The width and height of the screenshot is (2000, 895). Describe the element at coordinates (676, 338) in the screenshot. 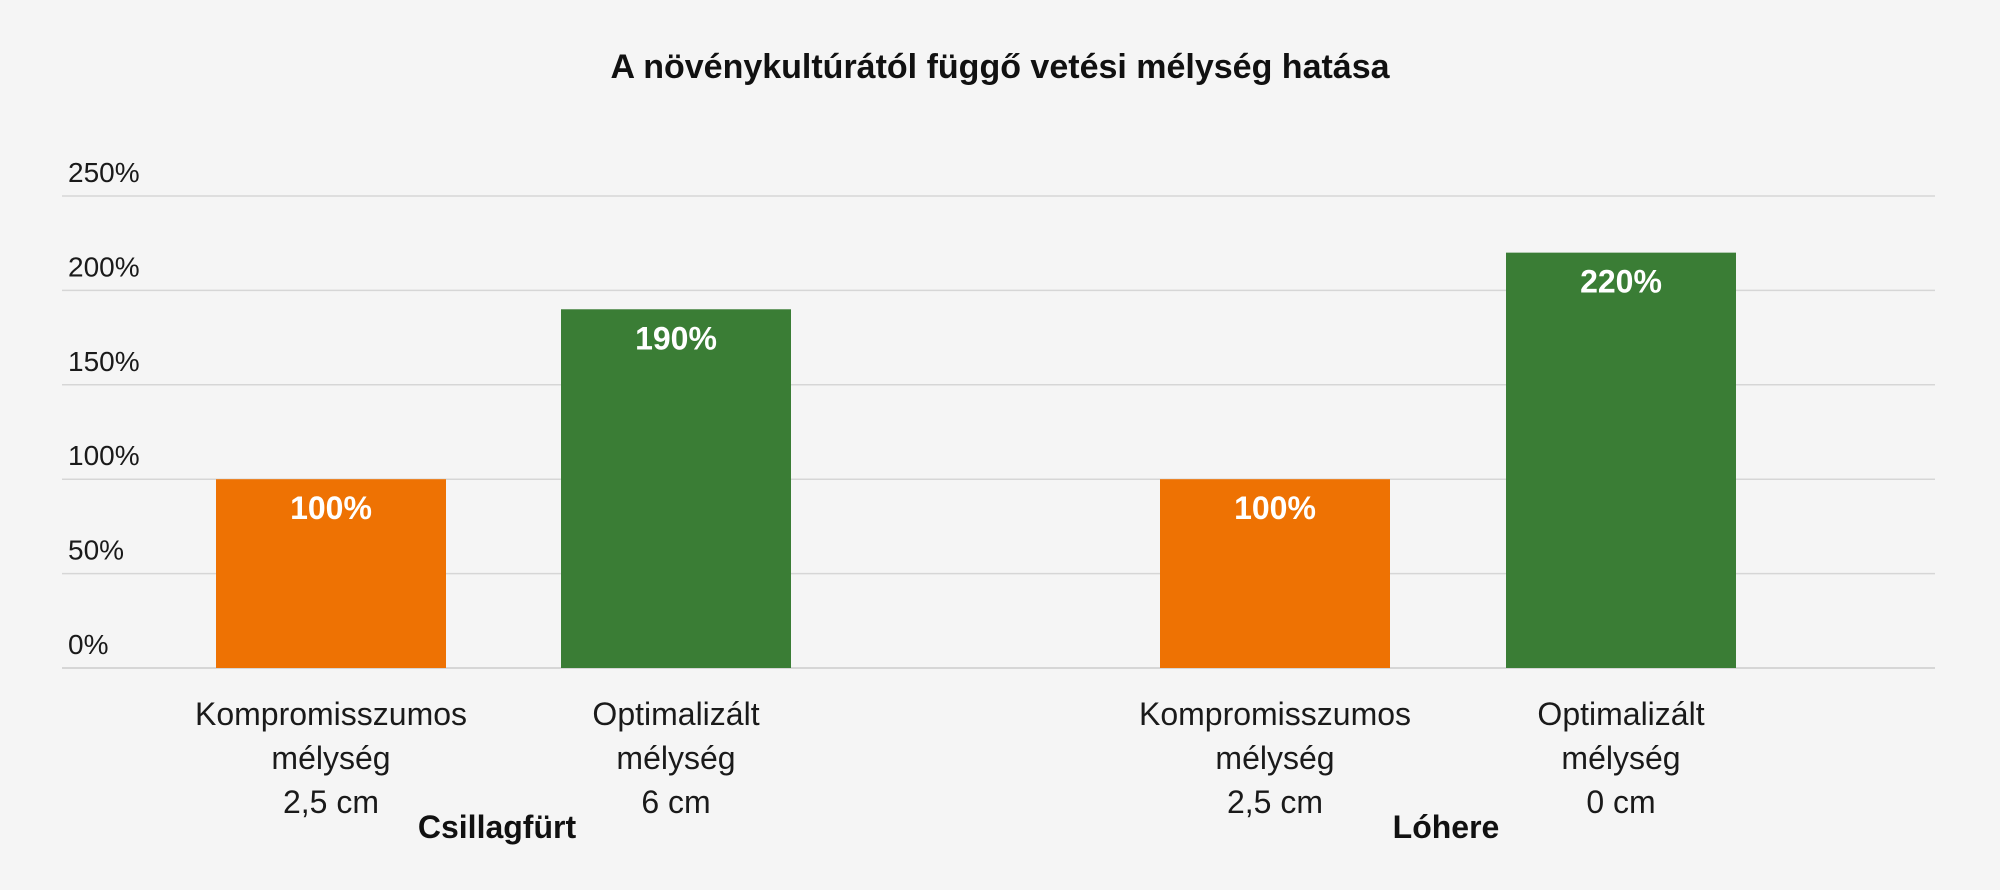

I see `bar-value-label: 190%` at that location.